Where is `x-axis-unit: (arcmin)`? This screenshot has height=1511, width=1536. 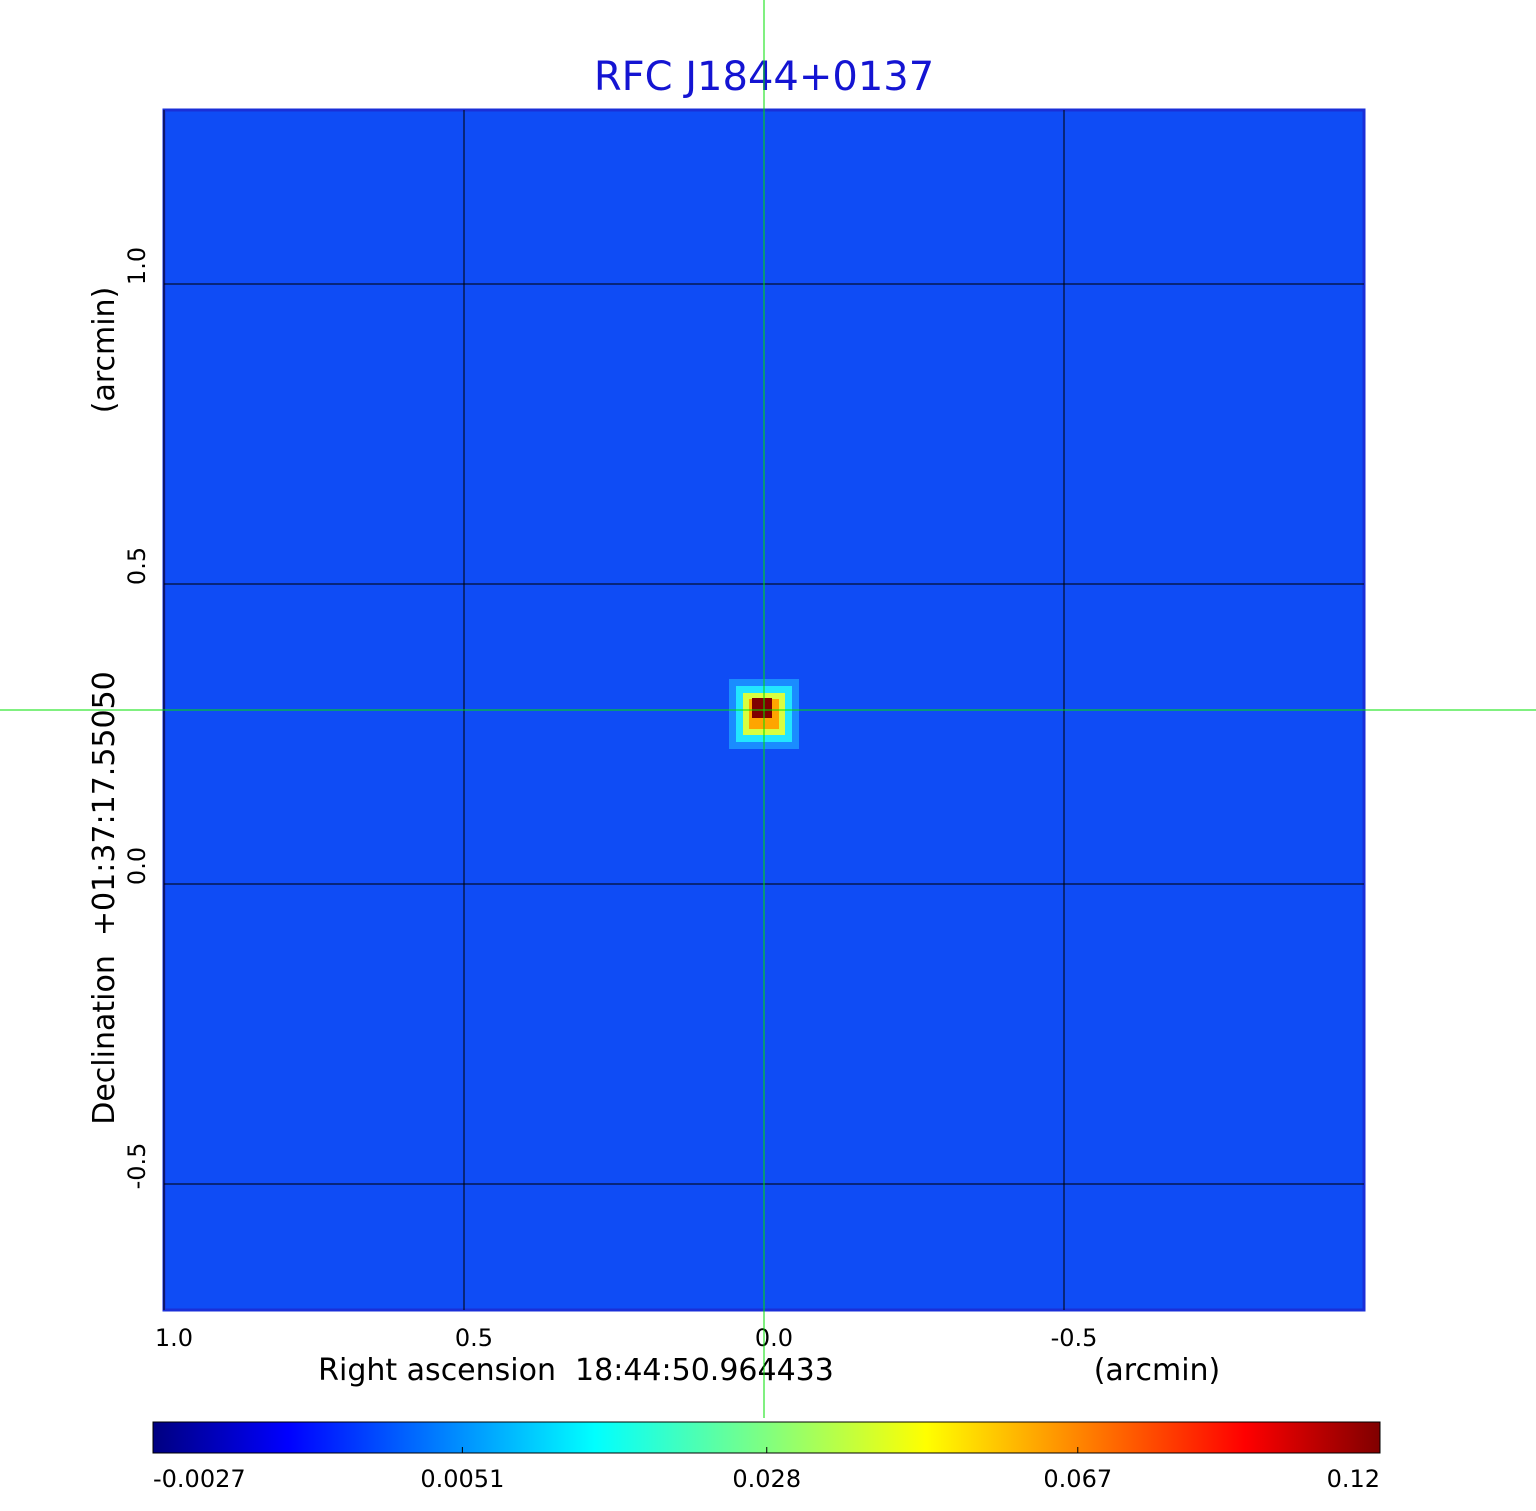 x-axis-unit: (arcmin) is located at coordinates (1157, 1370).